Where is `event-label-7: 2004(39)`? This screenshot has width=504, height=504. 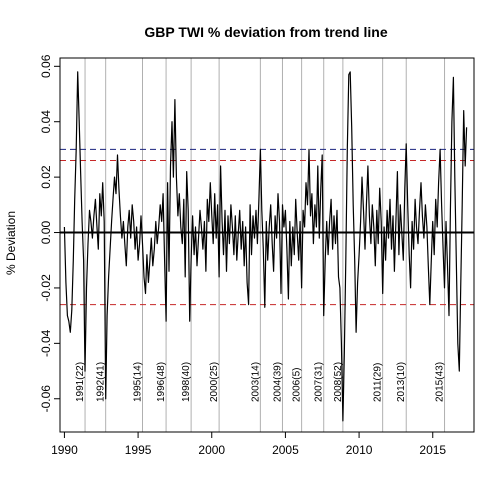 event-label-7: 2004(39) is located at coordinates (277, 382).